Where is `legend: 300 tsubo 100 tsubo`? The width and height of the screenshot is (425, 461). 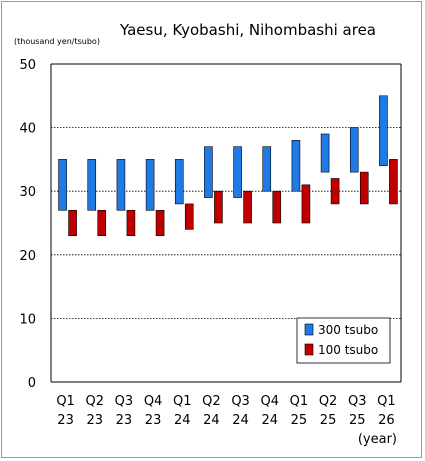 legend: 300 tsubo 100 tsubo is located at coordinates (343, 340).